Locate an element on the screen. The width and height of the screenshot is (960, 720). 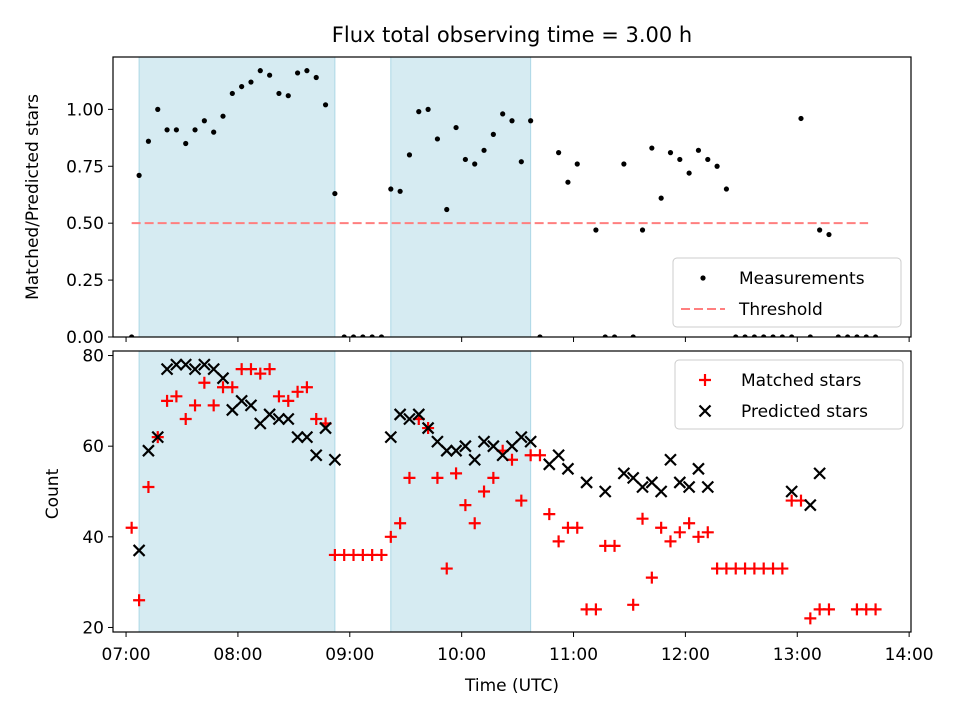
legend-box is located at coordinates (789, 394).